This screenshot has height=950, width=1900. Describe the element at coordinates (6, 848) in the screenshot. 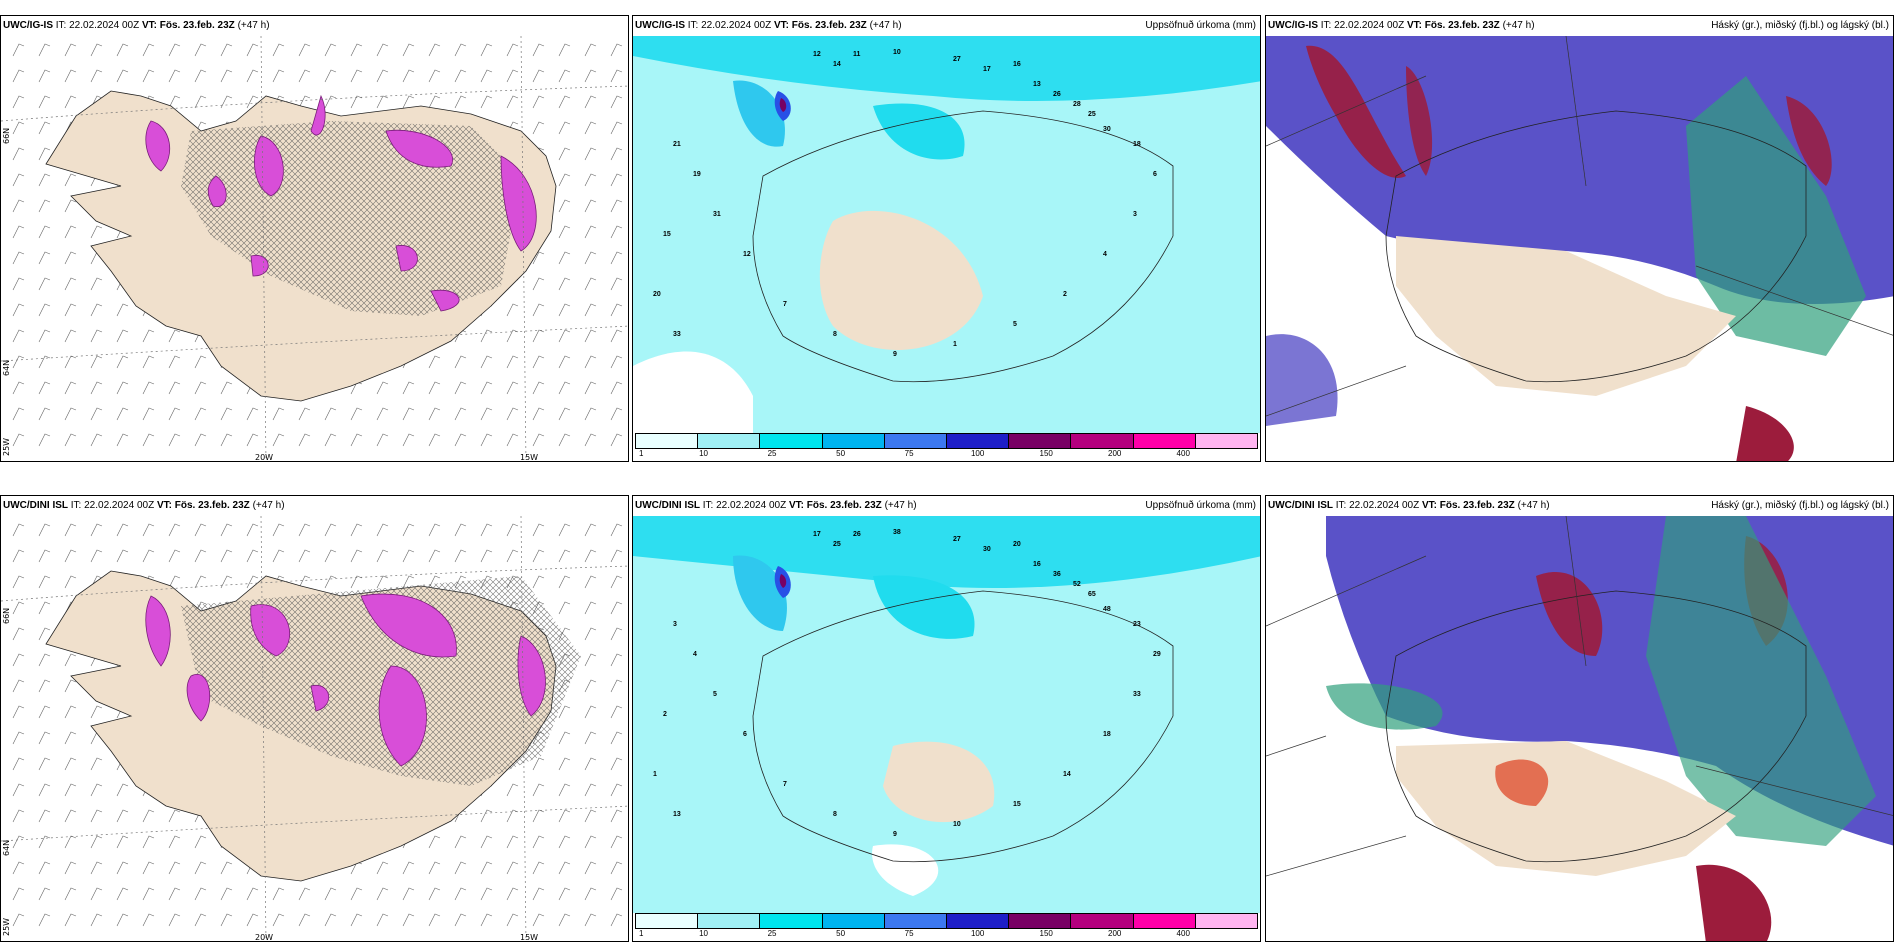

I see `lat-label-64: 64N` at that location.